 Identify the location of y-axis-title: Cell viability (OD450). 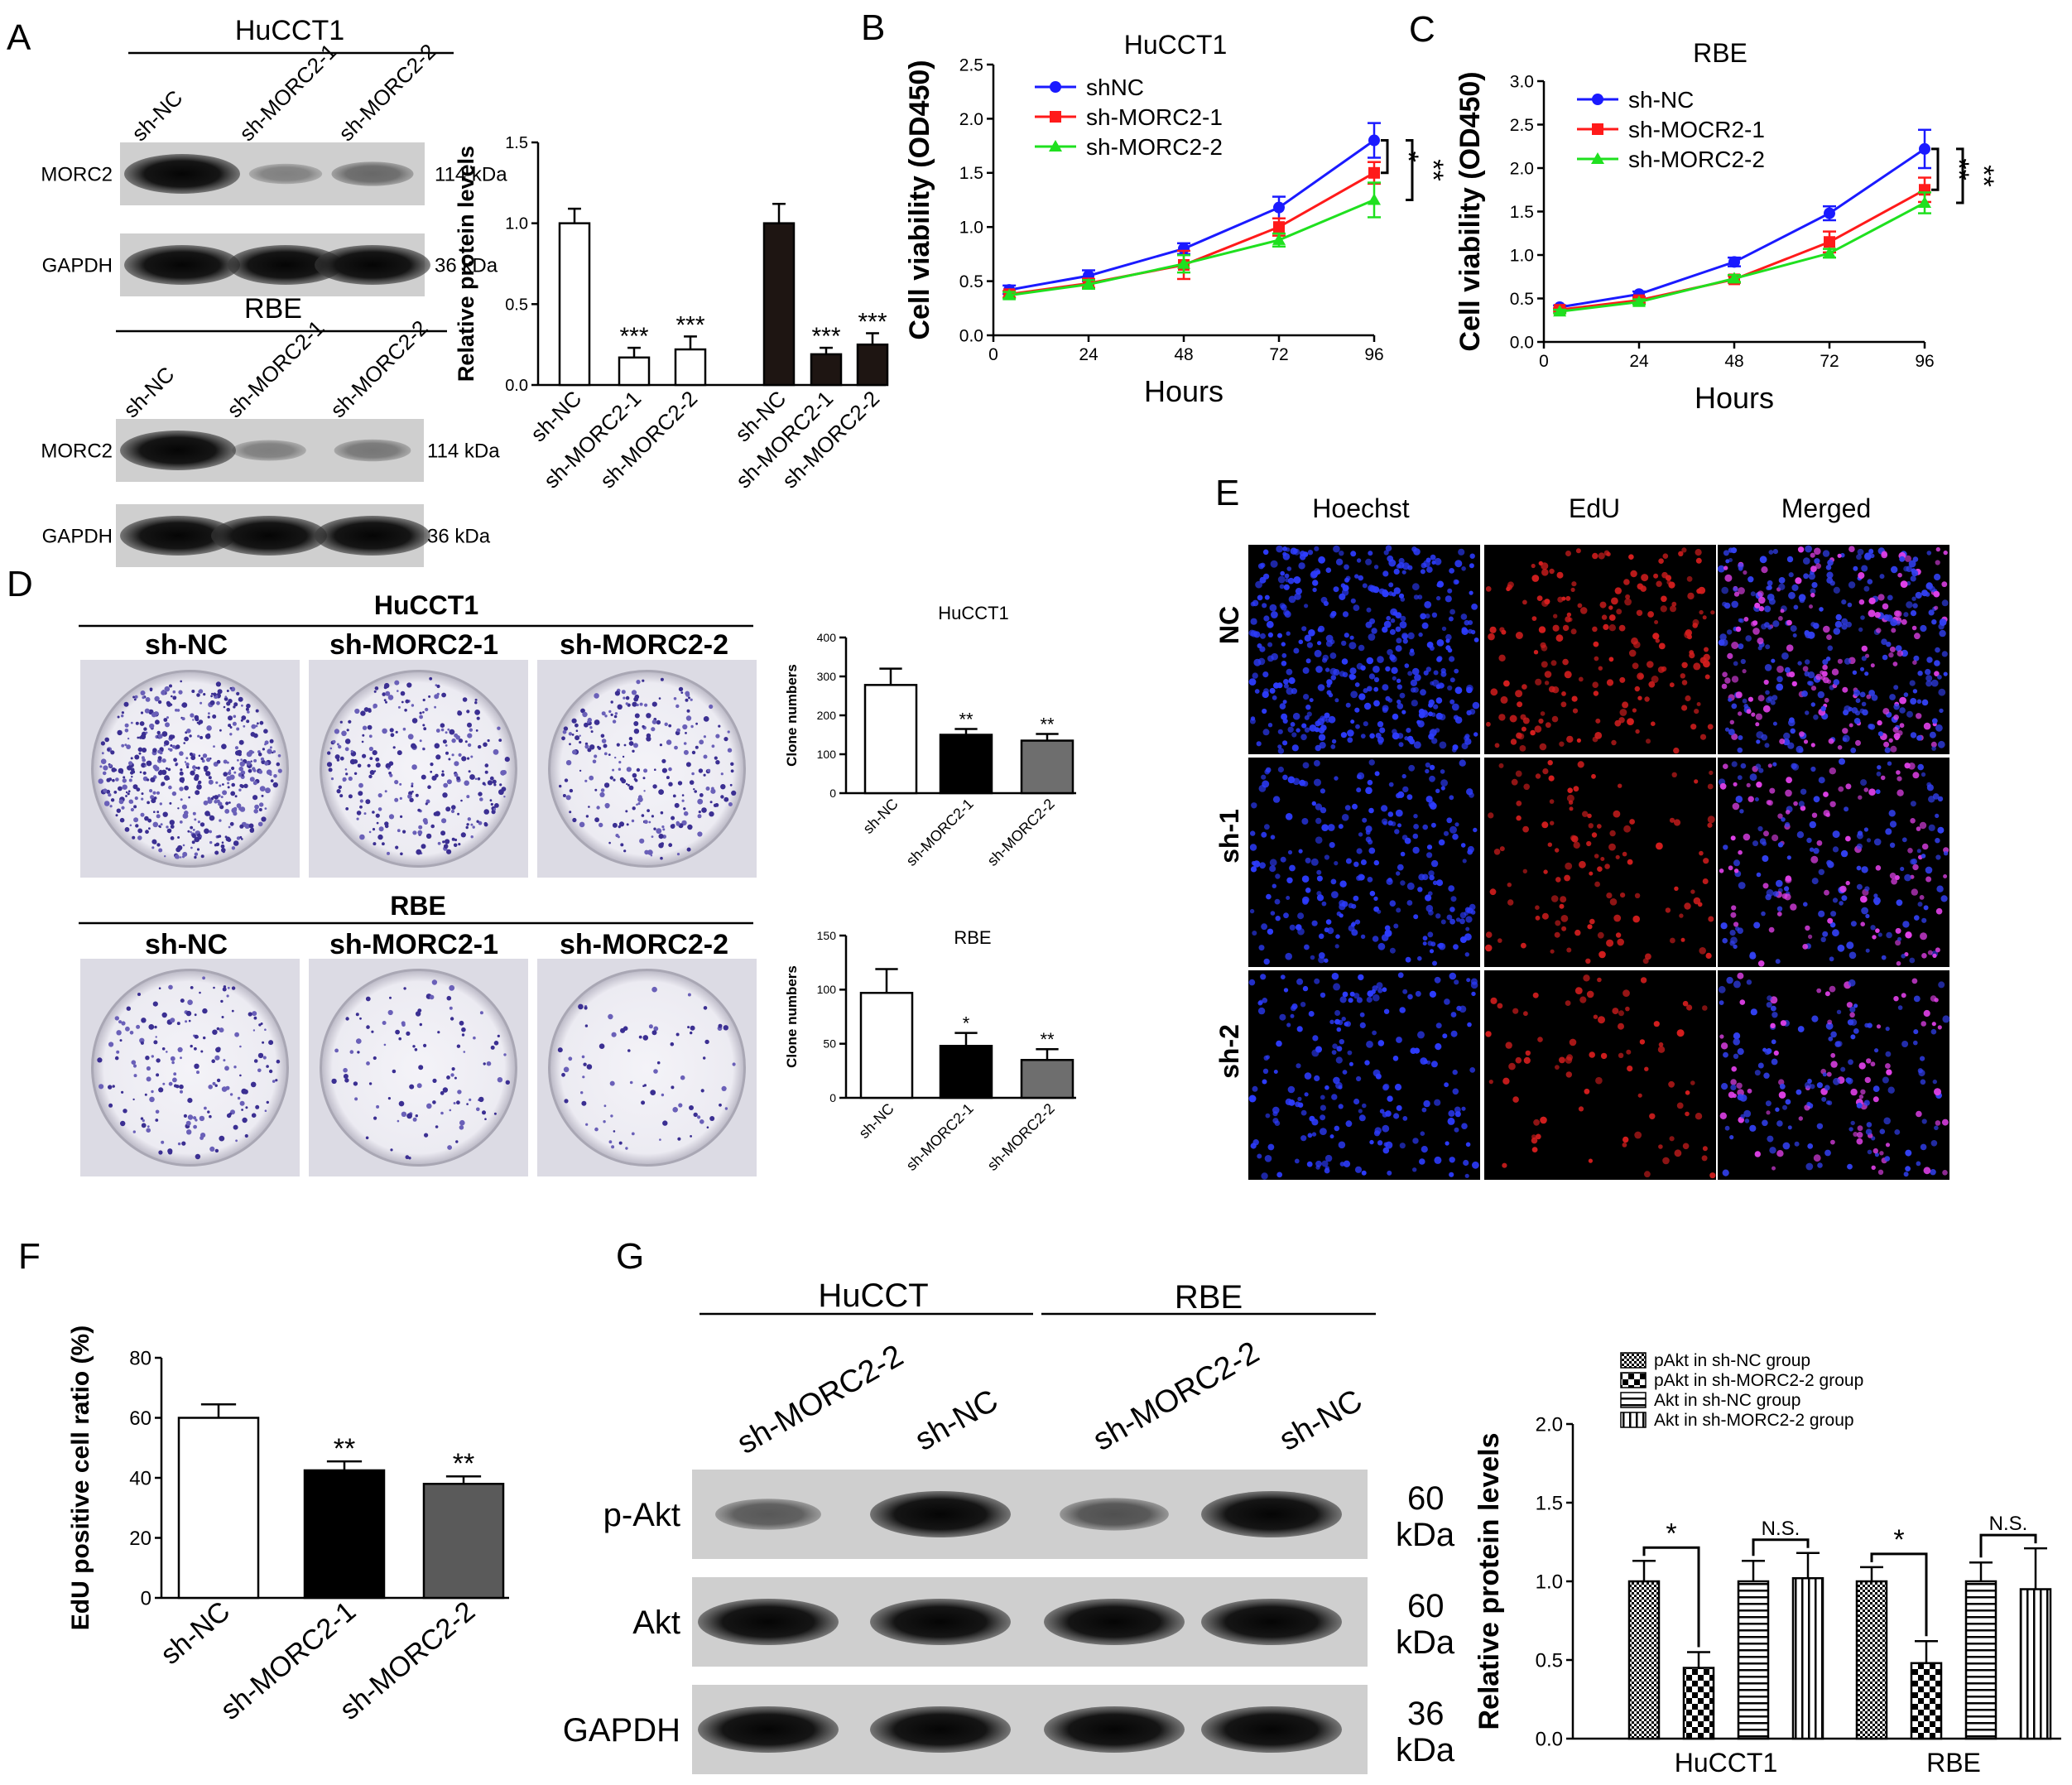
(1470, 211).